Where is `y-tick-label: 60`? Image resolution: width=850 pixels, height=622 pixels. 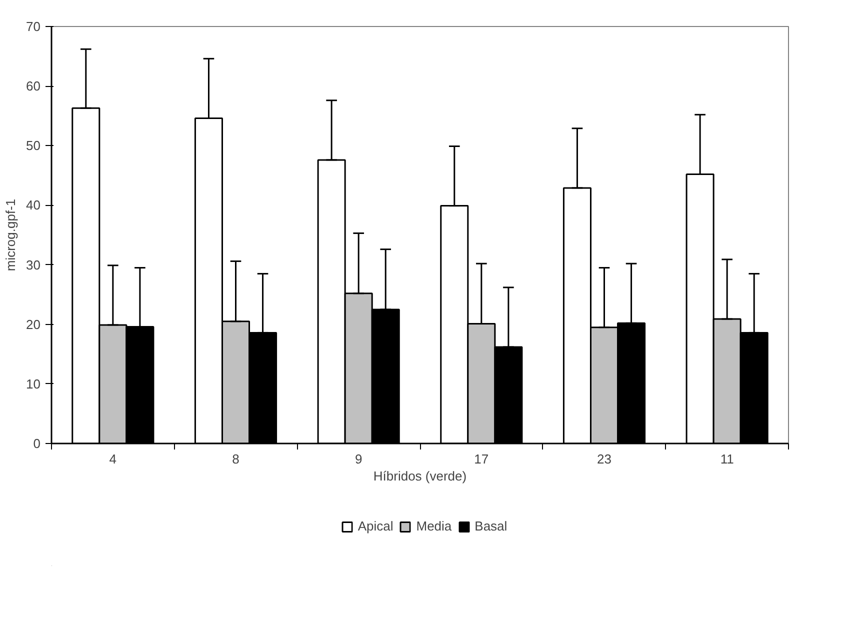
y-tick-label: 60 is located at coordinates (33, 86).